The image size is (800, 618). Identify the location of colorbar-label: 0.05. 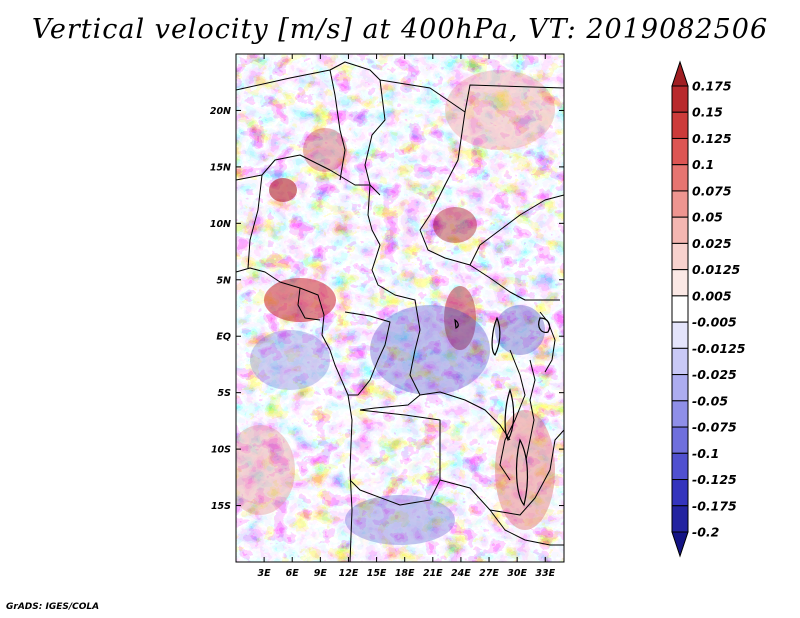
(707, 217).